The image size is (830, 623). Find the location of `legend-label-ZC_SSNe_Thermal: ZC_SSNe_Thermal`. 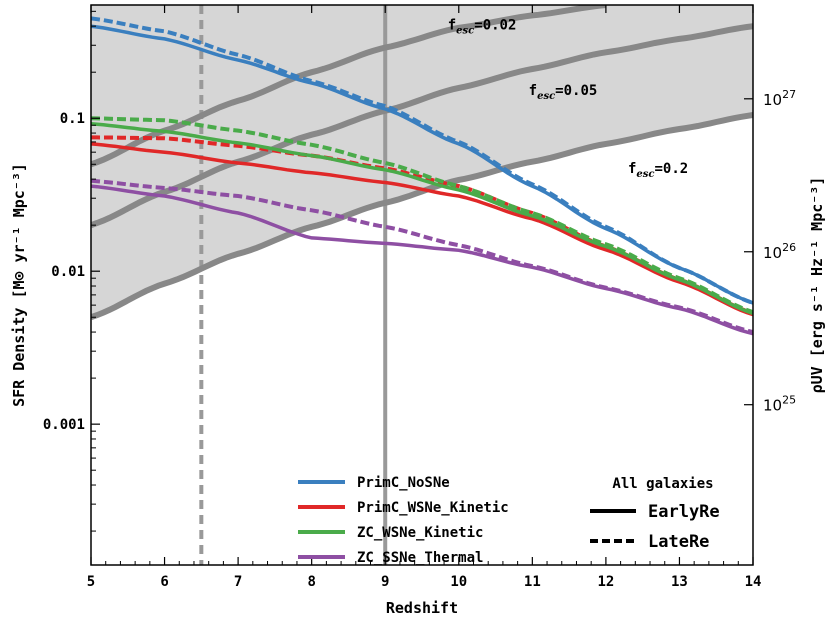

legend-label-ZC_SSNe_Thermal: ZC_SSNe_Thermal is located at coordinates (420, 558).